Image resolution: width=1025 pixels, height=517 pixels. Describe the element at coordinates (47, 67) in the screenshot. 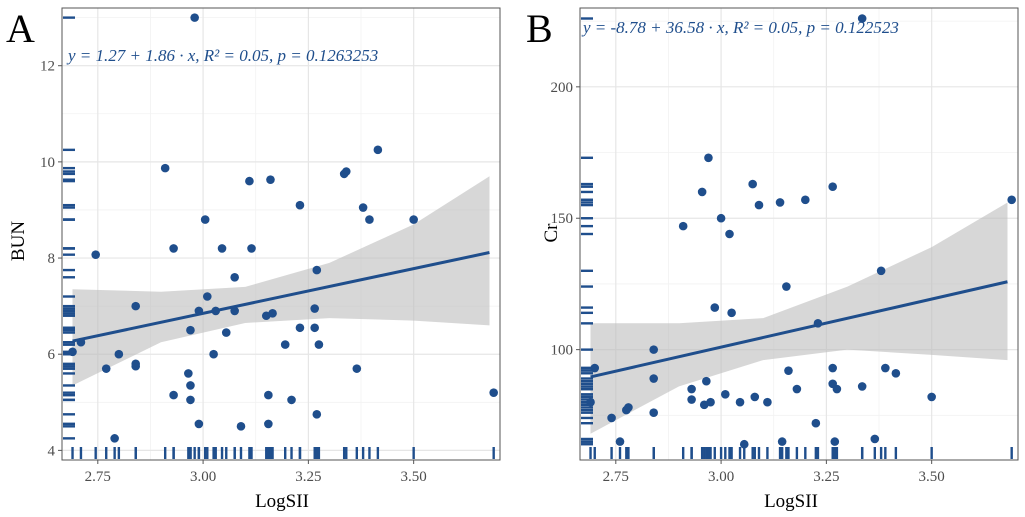

I see `y-tick-label: 12` at that location.